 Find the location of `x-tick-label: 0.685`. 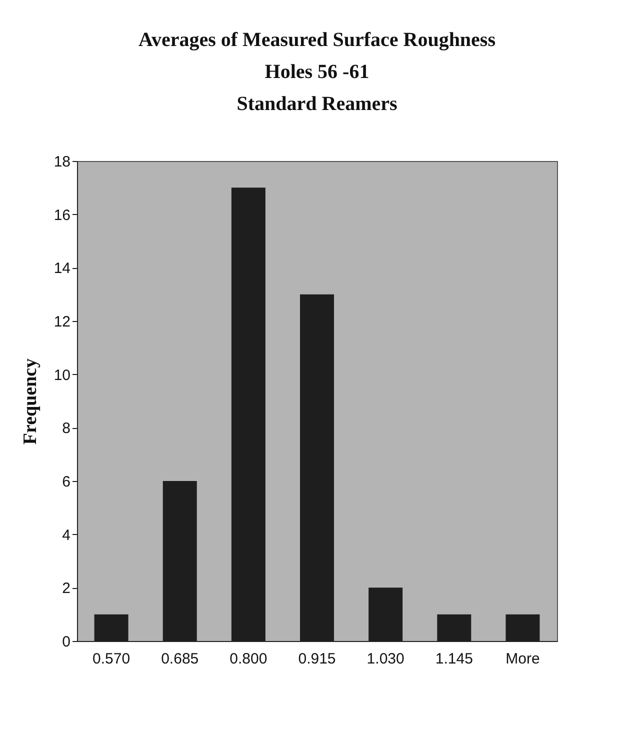

x-tick-label: 0.685 is located at coordinates (180, 659).